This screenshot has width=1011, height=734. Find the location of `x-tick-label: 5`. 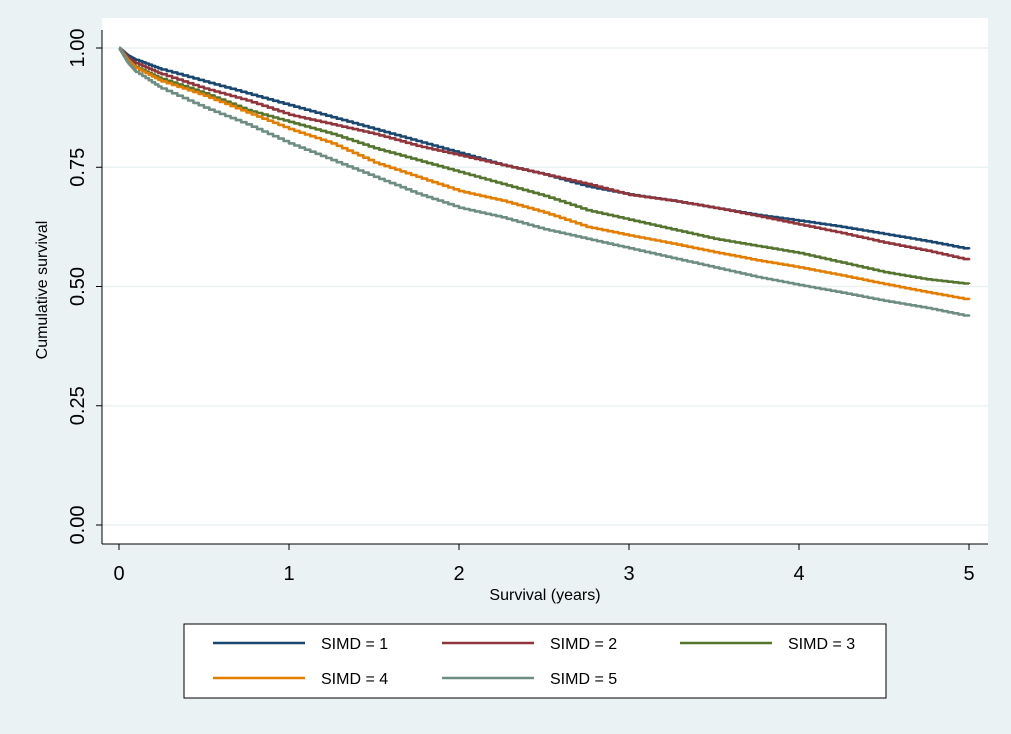

x-tick-label: 5 is located at coordinates (968, 574).